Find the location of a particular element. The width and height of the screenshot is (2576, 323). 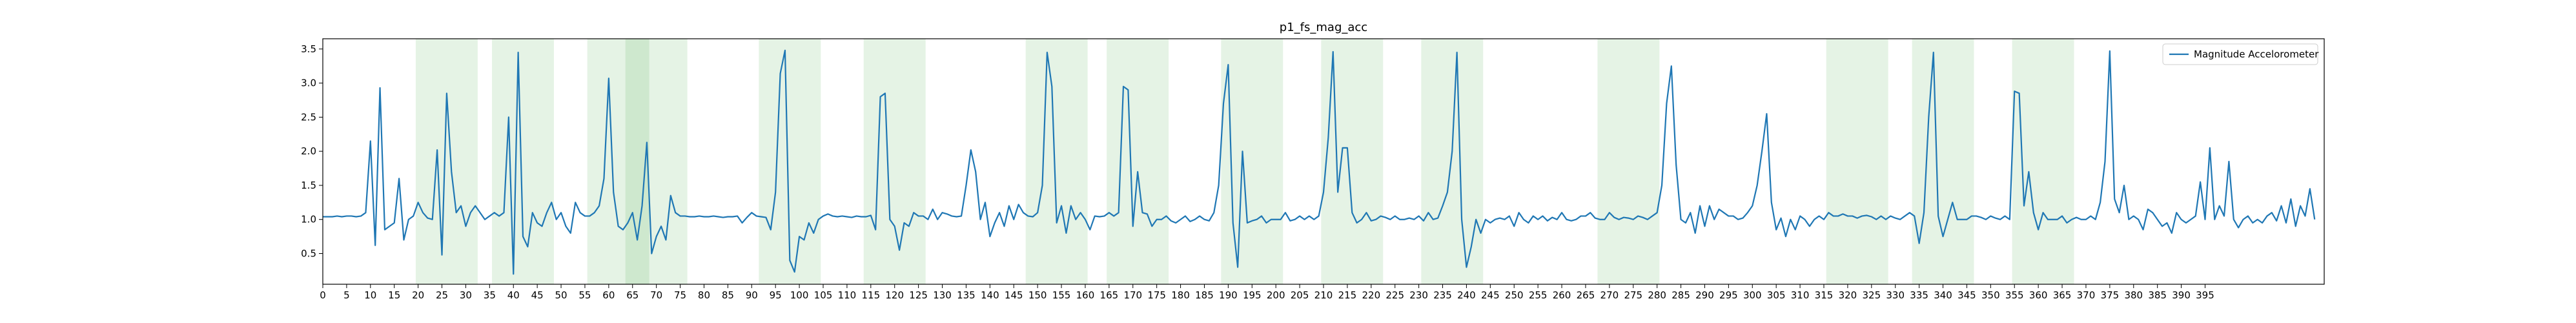

x-tick-label-39: 195 is located at coordinates (1253, 295).